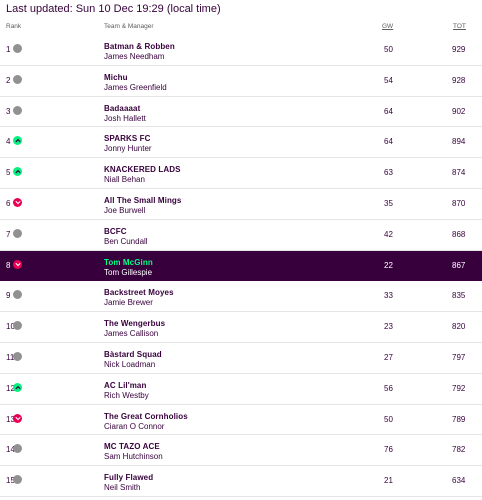  Describe the element at coordinates (133, 354) in the screenshot. I see `team-name-link: Bàstard Squad` at that location.